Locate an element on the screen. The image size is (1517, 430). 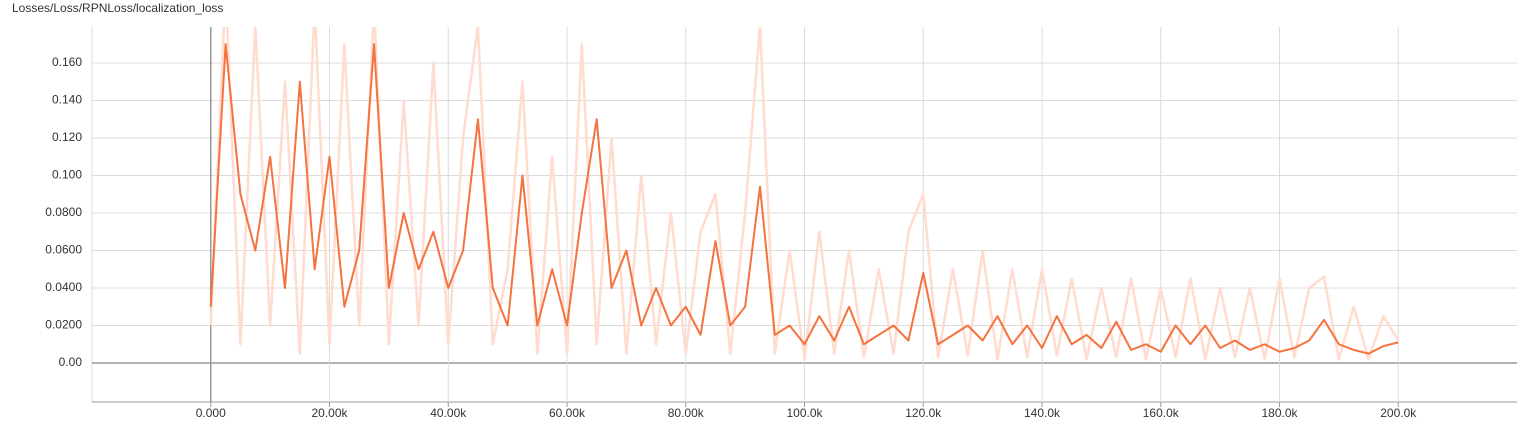
x-tick-label: 60.00k is located at coordinates (567, 413).